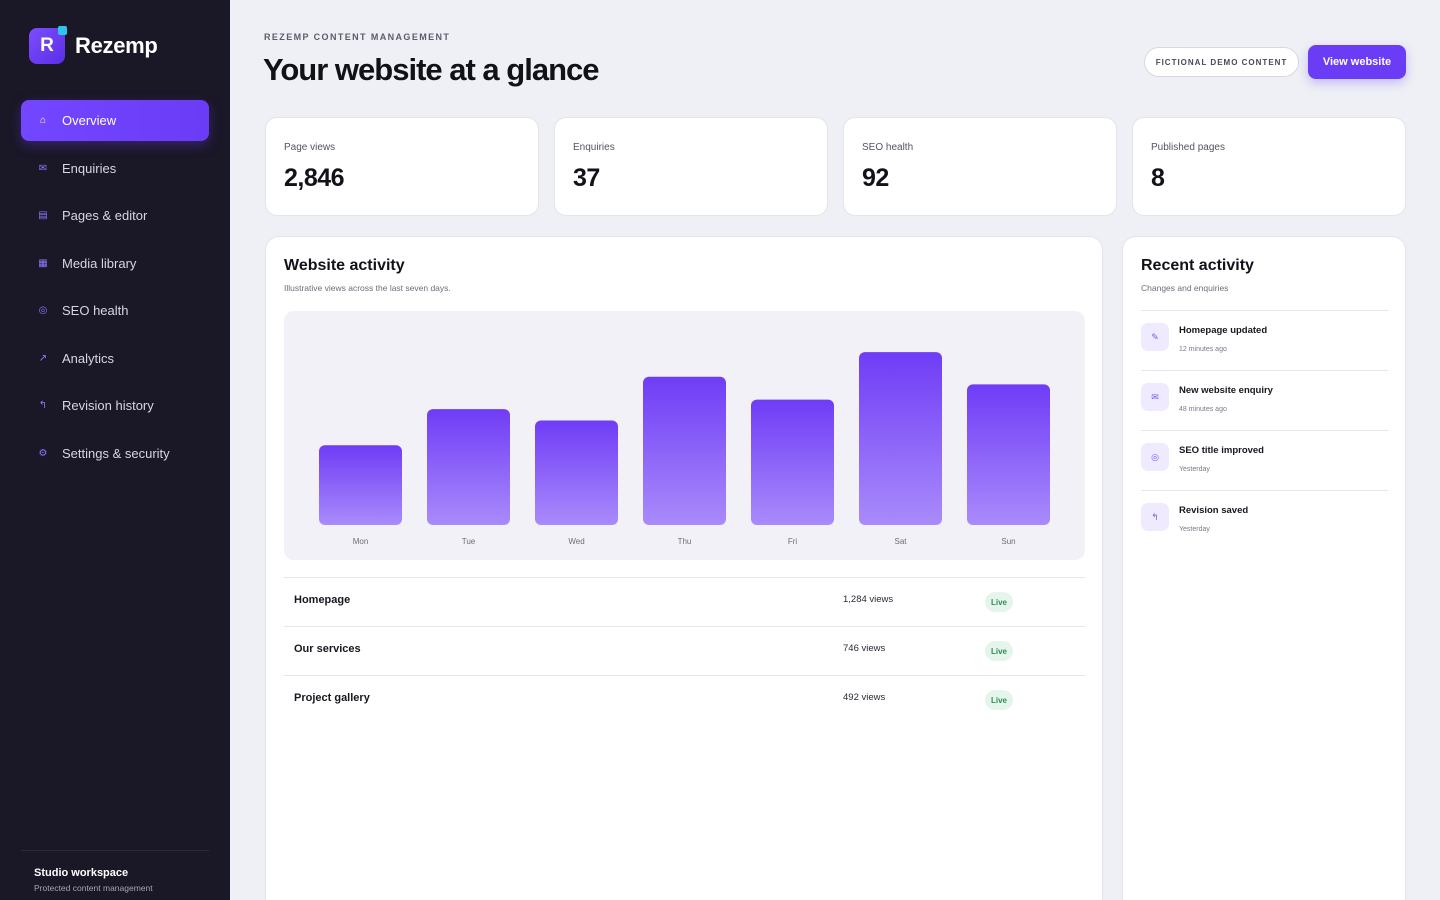 Image resolution: width=1440 pixels, height=900 pixels. Describe the element at coordinates (43, 453) in the screenshot. I see `gear-icon: ⚙` at that location.